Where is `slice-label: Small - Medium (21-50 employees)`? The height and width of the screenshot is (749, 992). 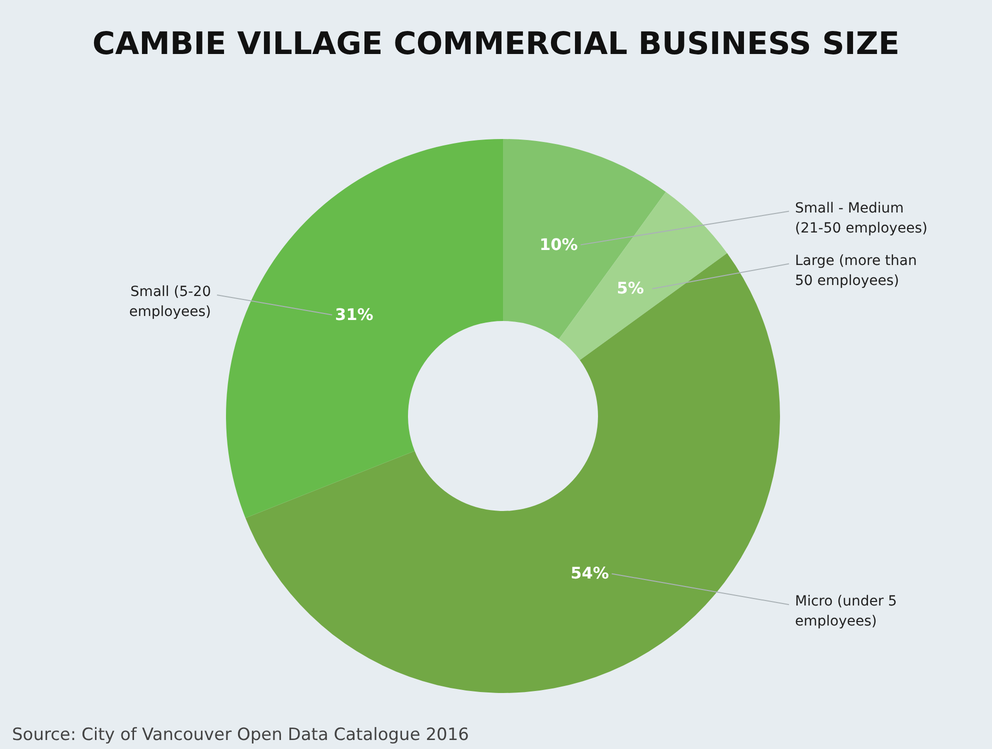
slice-label: Small - Medium (21-50 employees) is located at coordinates (861, 218).